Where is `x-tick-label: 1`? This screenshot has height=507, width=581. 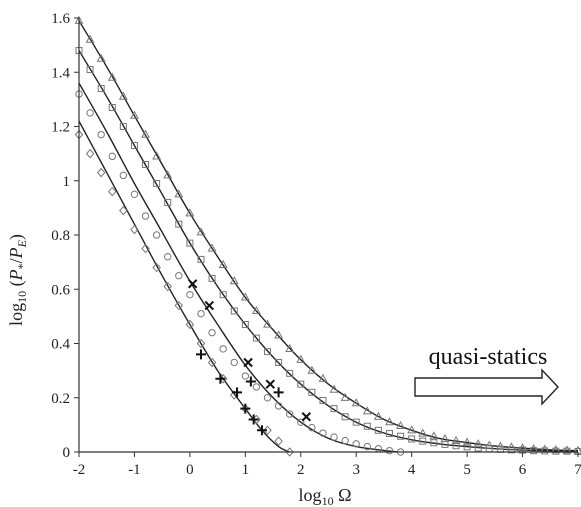 x-tick-label: 1 is located at coordinates (246, 470).